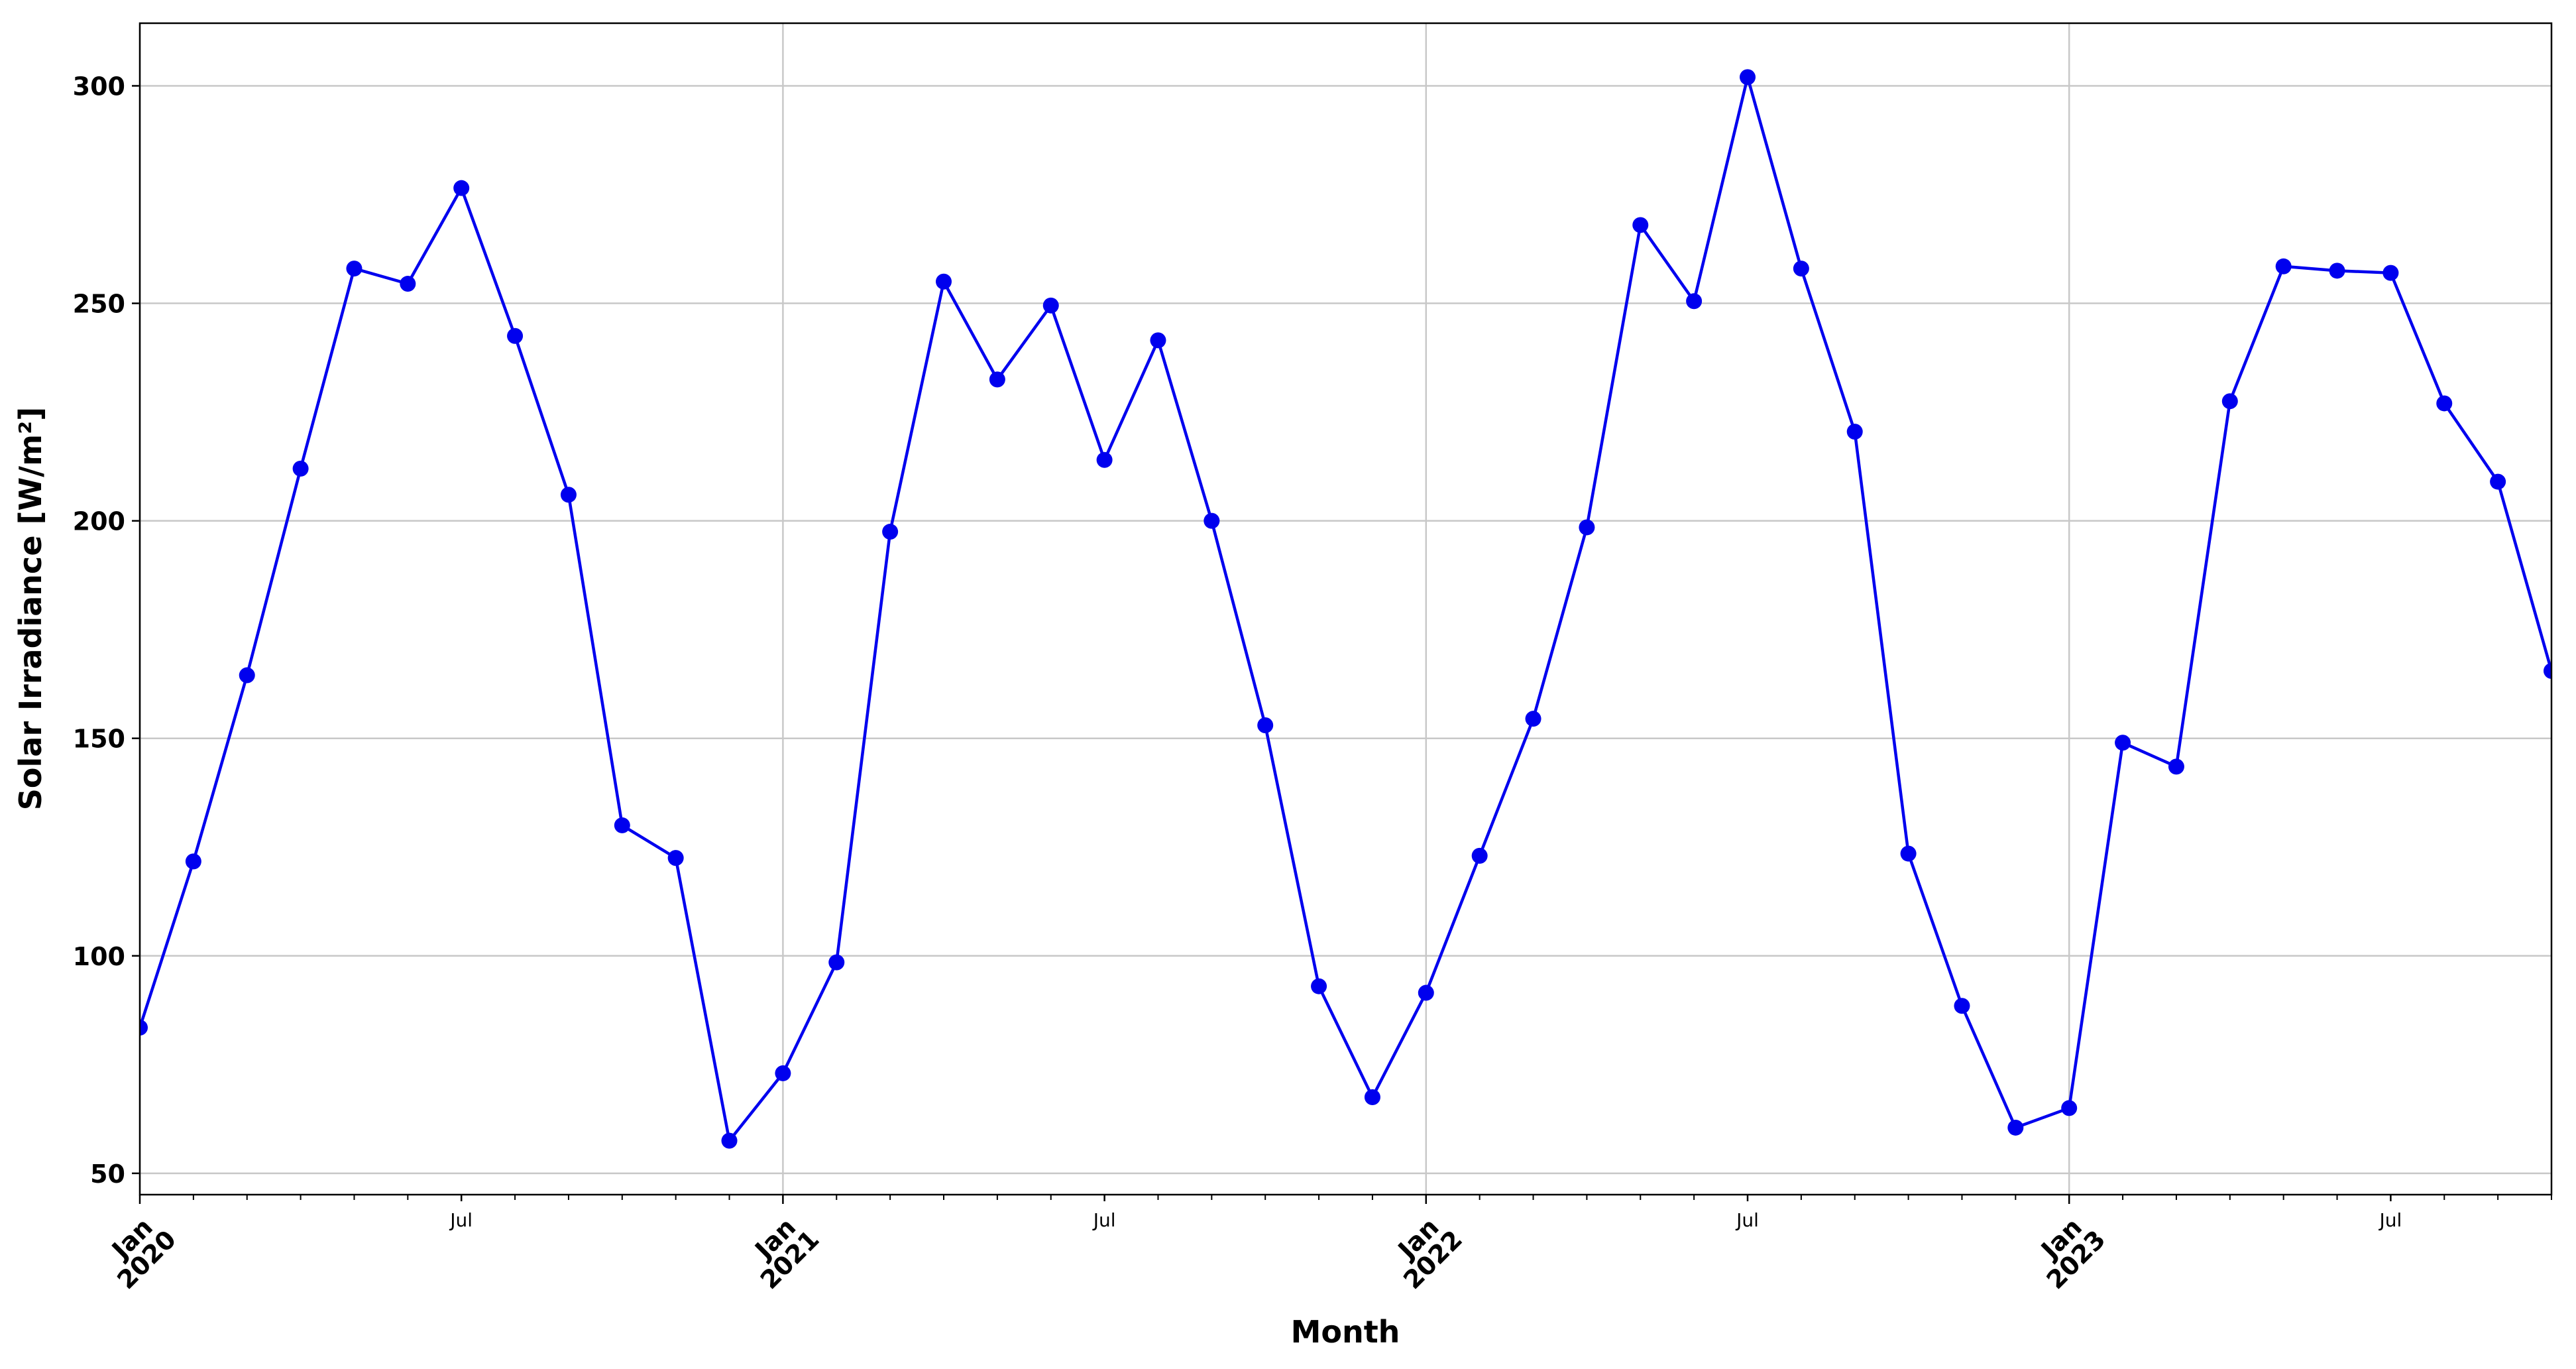  What do you see at coordinates (137, 1251) in the screenshot?
I see `x-tick-label: Jan2020` at bounding box center [137, 1251].